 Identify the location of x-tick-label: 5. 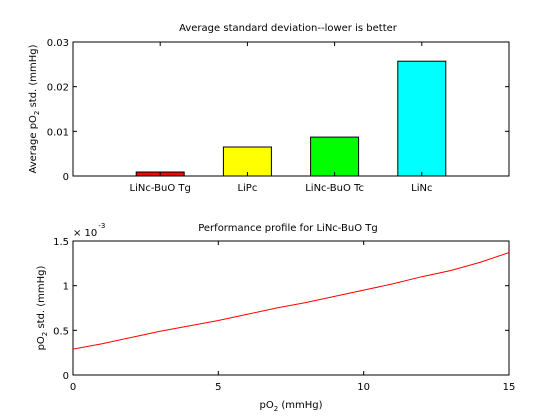
(218, 387).